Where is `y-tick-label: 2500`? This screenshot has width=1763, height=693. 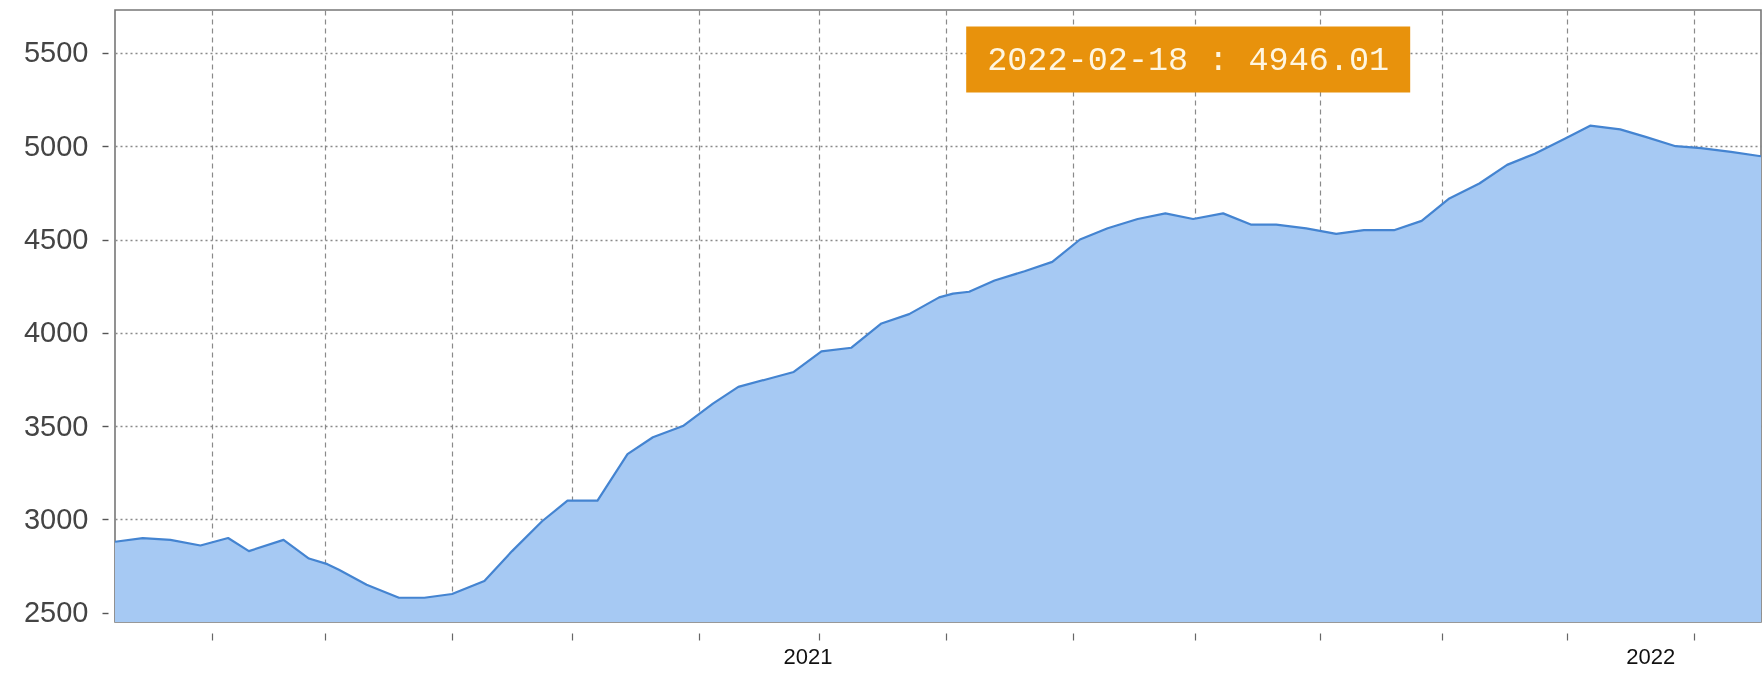 y-tick-label: 2500 is located at coordinates (56, 612).